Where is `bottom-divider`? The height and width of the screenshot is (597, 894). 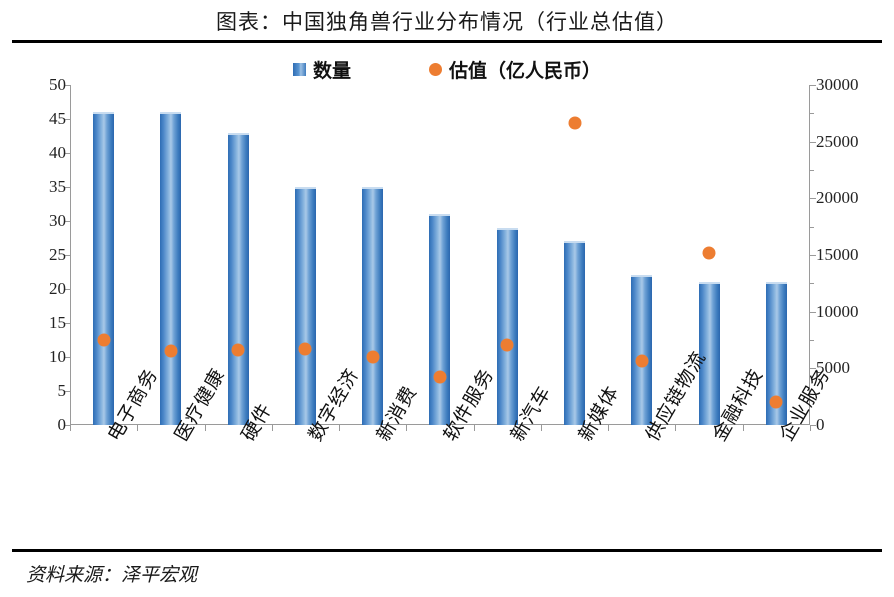 bottom-divider is located at coordinates (447, 550).